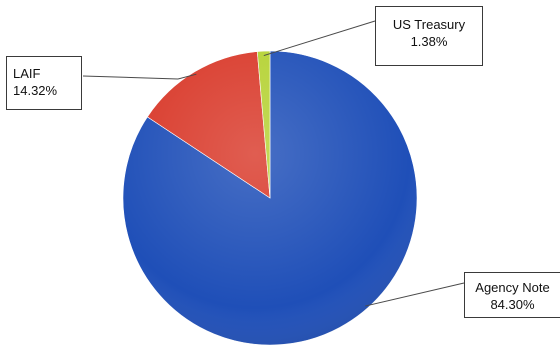  I want to click on label-laif: LAIF 14.32%, so click(44, 83).